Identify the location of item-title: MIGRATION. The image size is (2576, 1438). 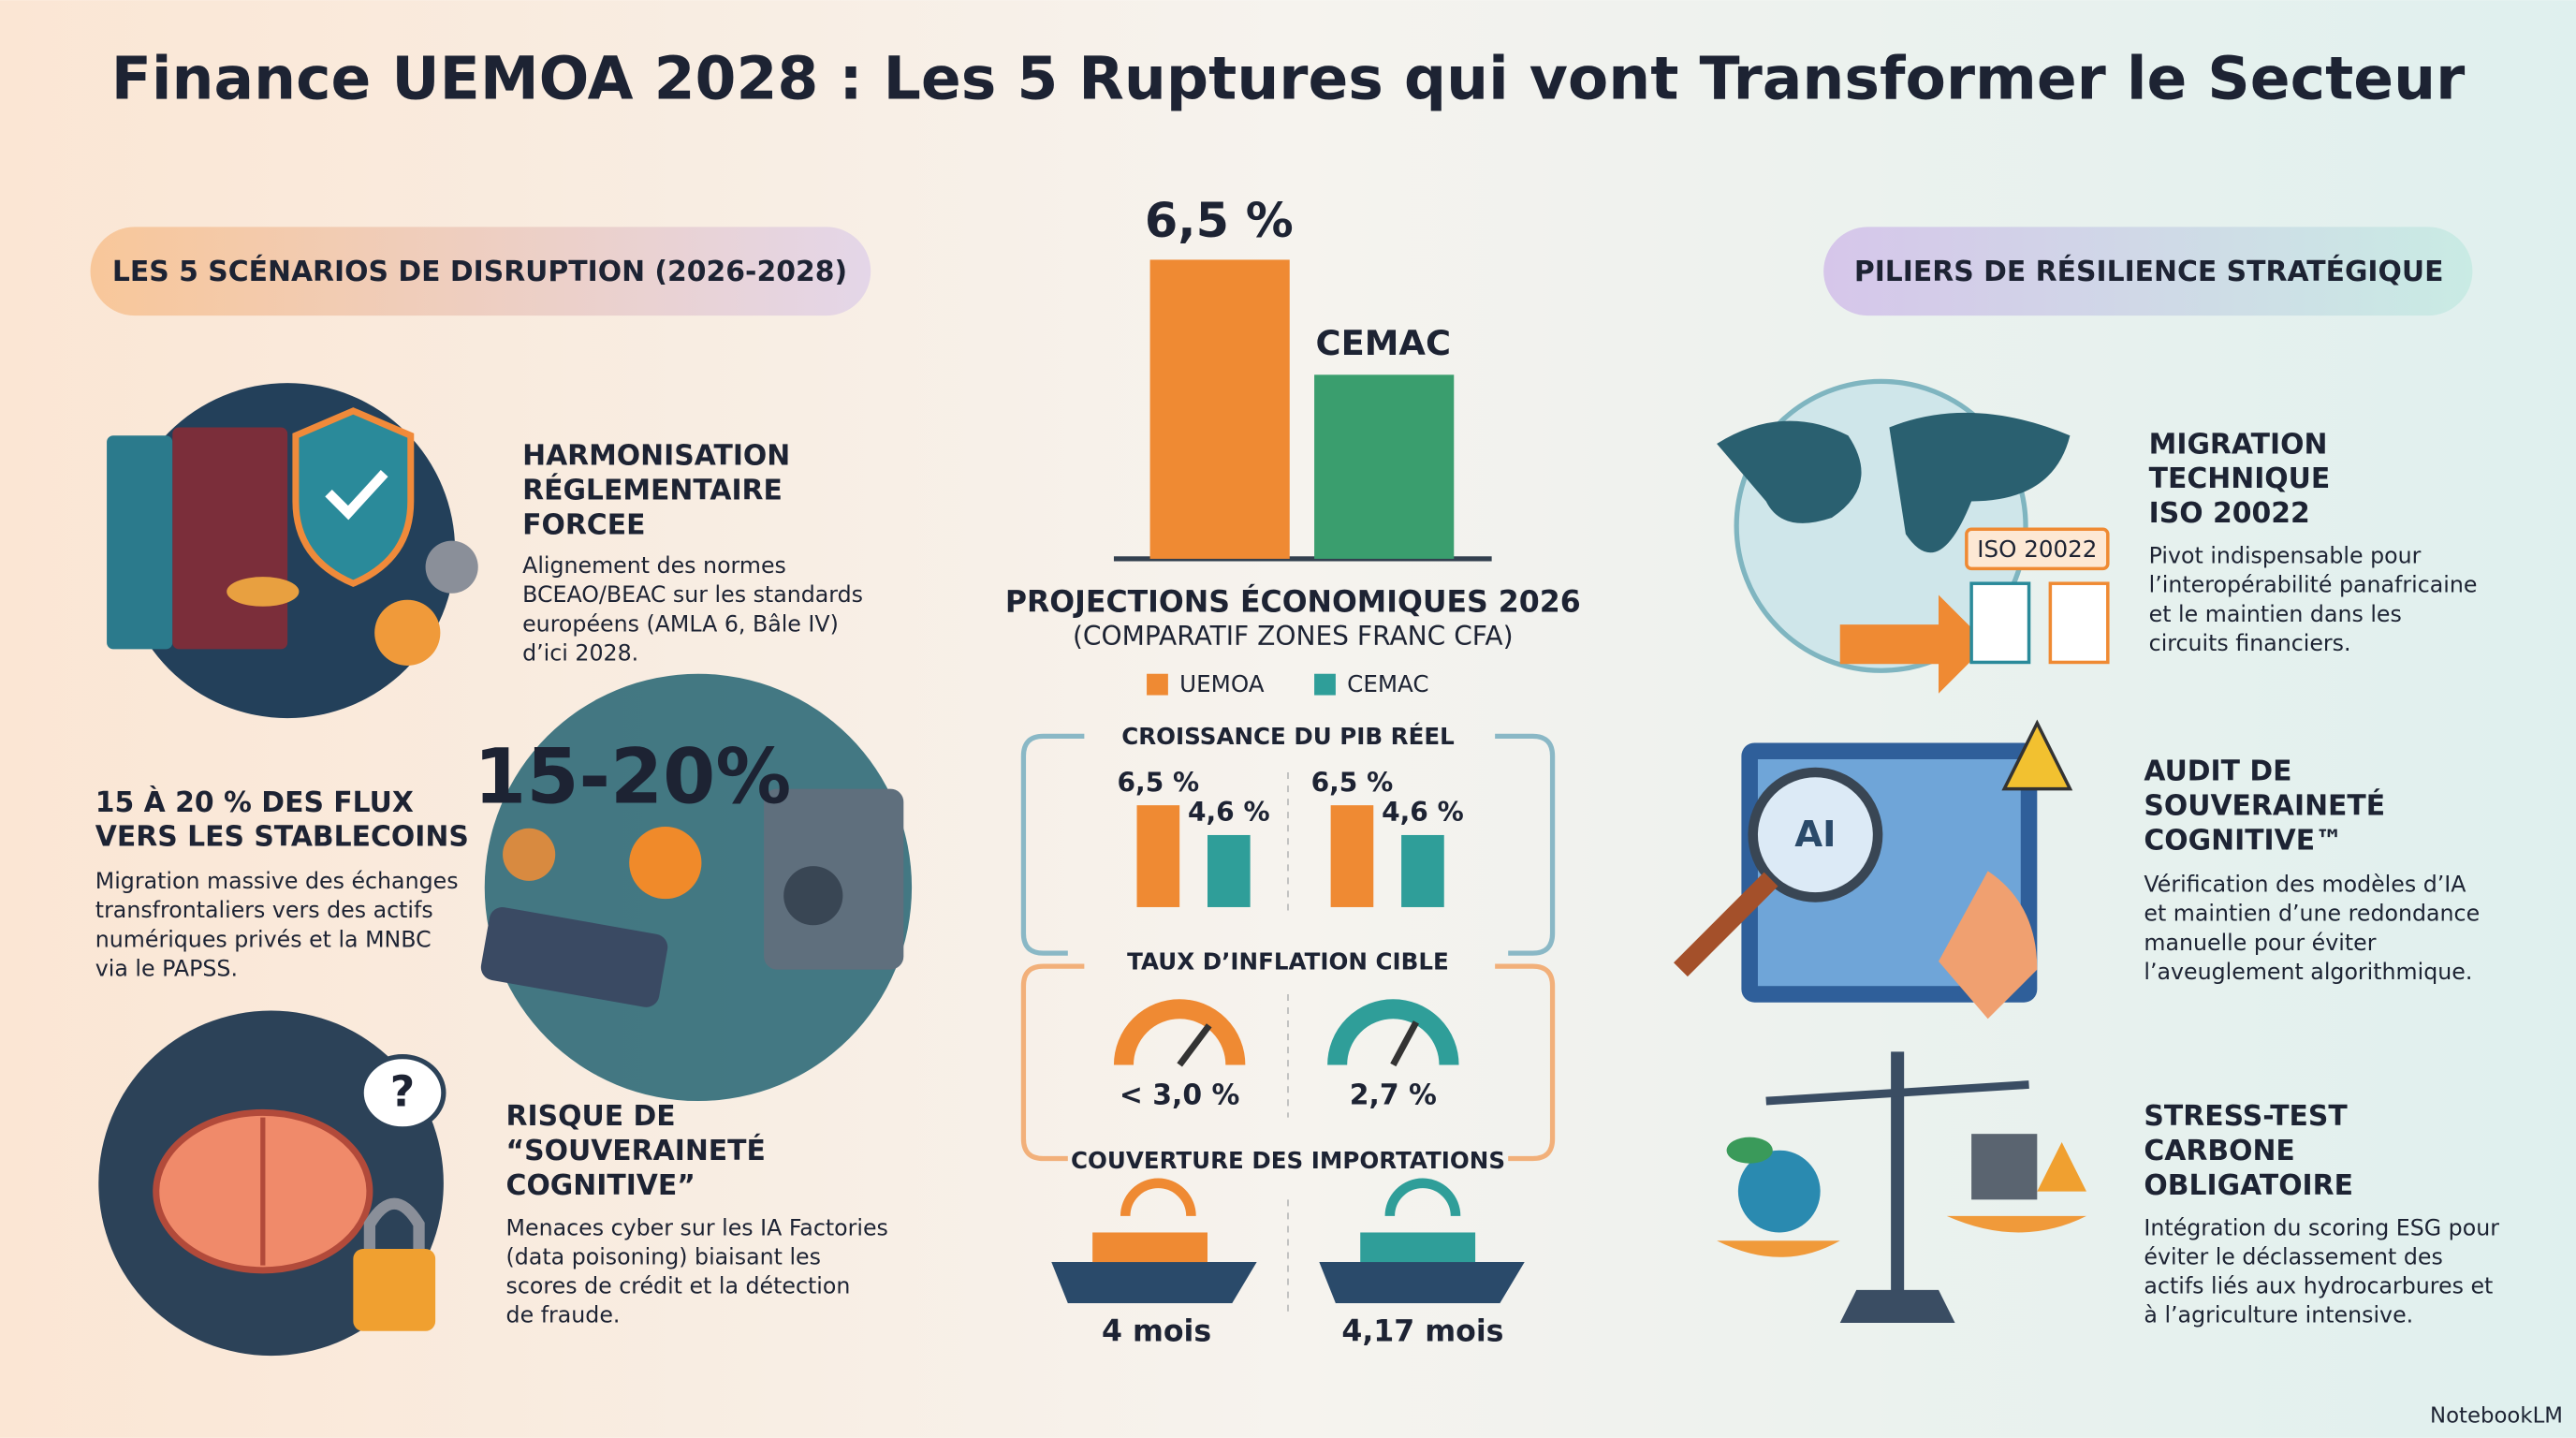
(2238, 444).